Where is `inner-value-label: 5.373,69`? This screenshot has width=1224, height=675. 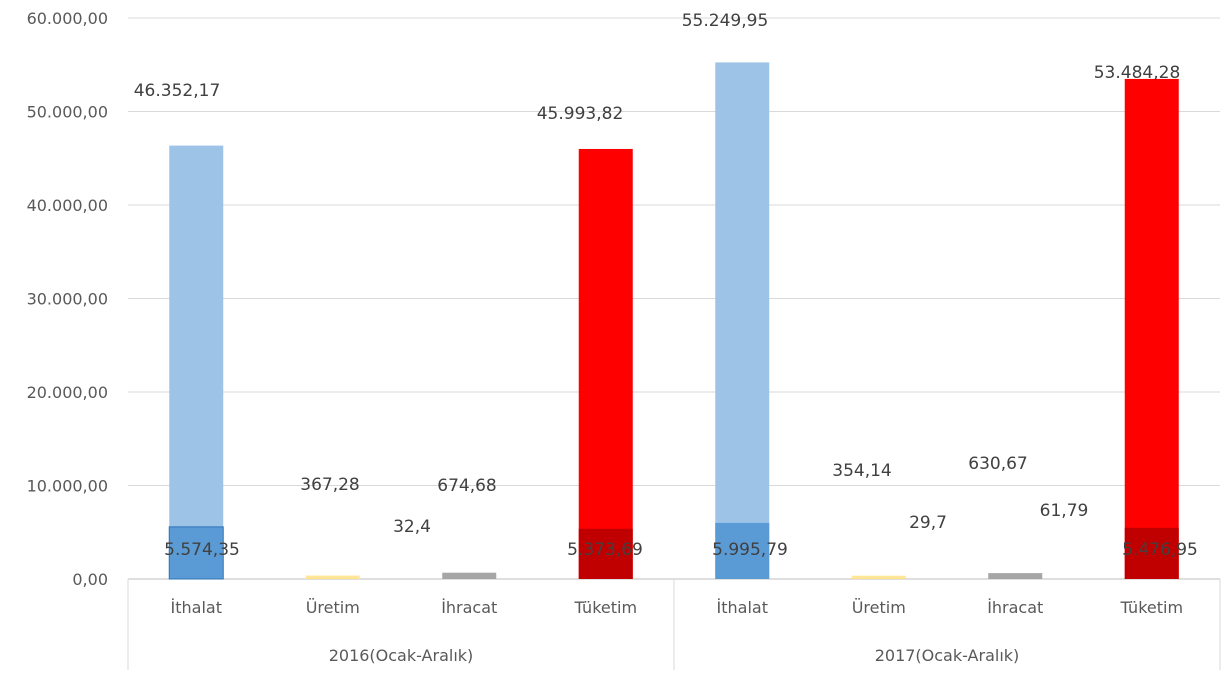
inner-value-label: 5.373,69 is located at coordinates (605, 550).